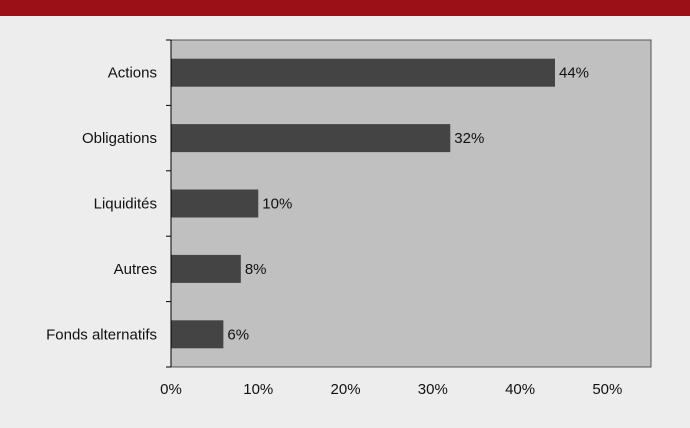  Describe the element at coordinates (258, 389) in the screenshot. I see `x-tick-label: 10%` at that location.